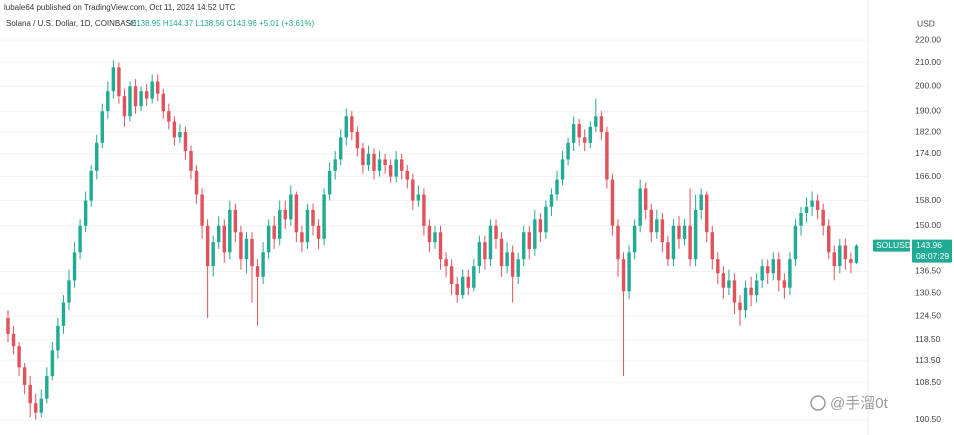  Describe the element at coordinates (928, 419) in the screenshot. I see `y-tick-label: 100.50` at that location.